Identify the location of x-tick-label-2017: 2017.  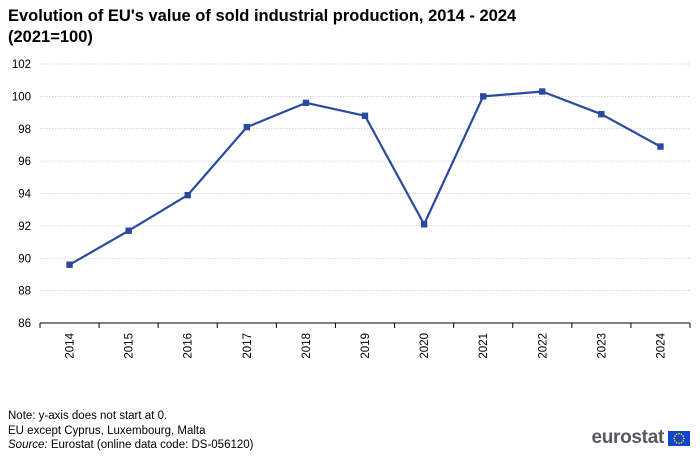
(248, 346).